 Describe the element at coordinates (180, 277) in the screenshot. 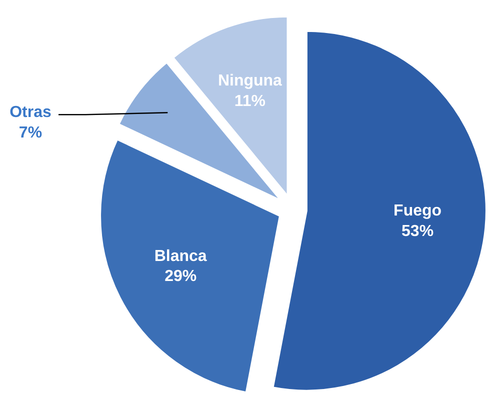

I see `data-label: 29%` at that location.